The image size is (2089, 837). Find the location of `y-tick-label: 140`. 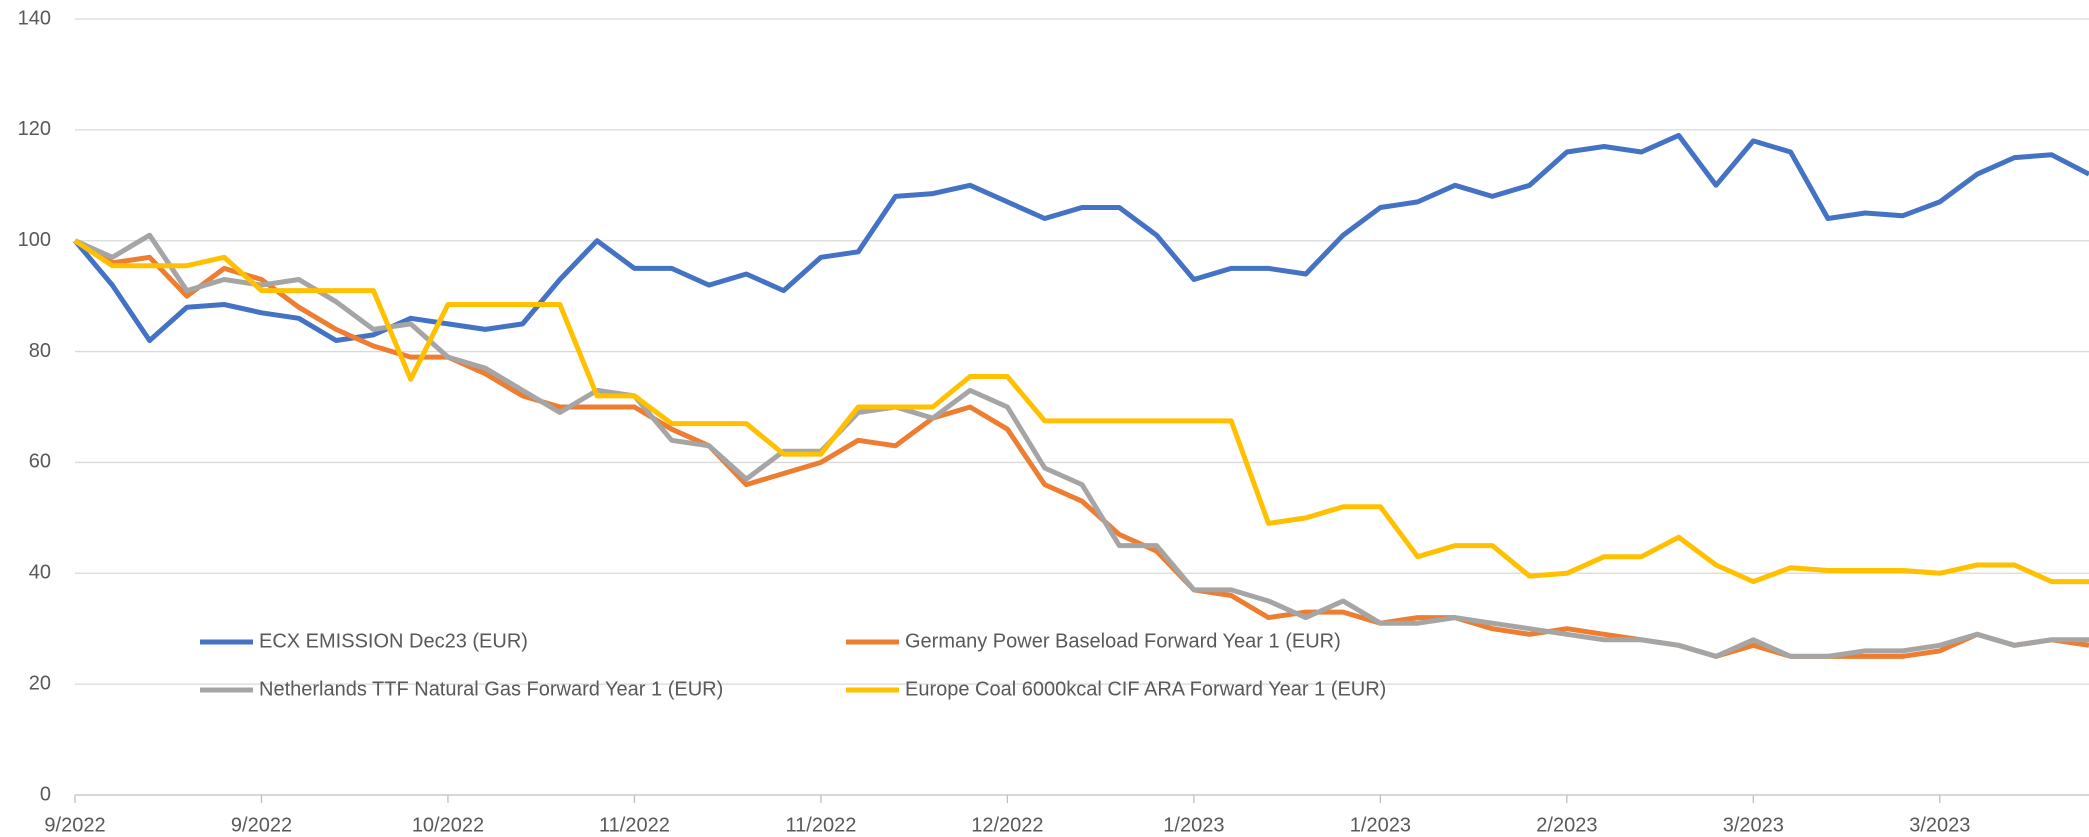

y-tick-label: 140 is located at coordinates (34, 18).